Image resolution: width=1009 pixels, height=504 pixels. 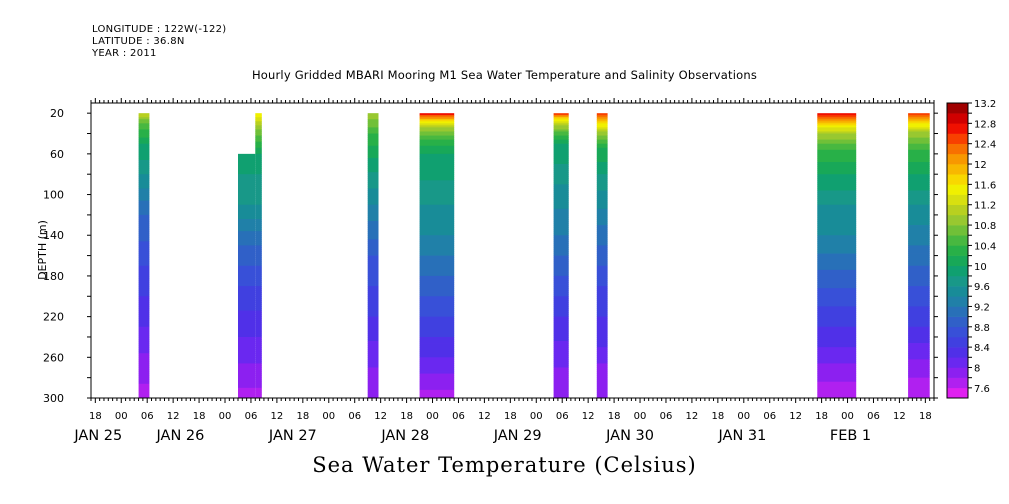 I want to click on x-tick-label: 18, so click(x=614, y=416).